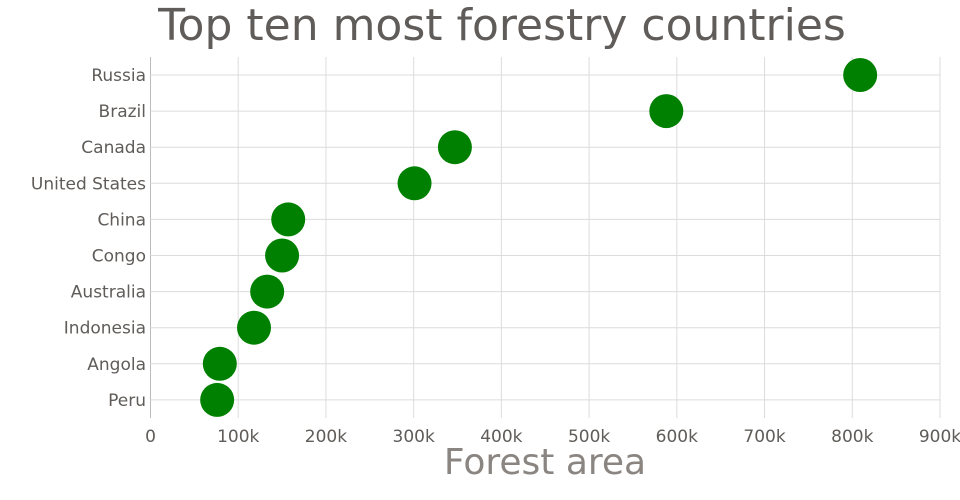  What do you see at coordinates (88, 184) in the screenshot?
I see `y-tick-label: United States` at bounding box center [88, 184].